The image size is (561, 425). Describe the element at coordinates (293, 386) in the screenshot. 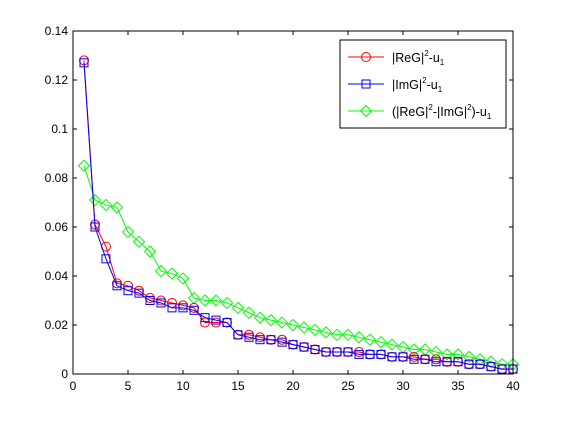

I see `x-tick-label: 20` at that location.